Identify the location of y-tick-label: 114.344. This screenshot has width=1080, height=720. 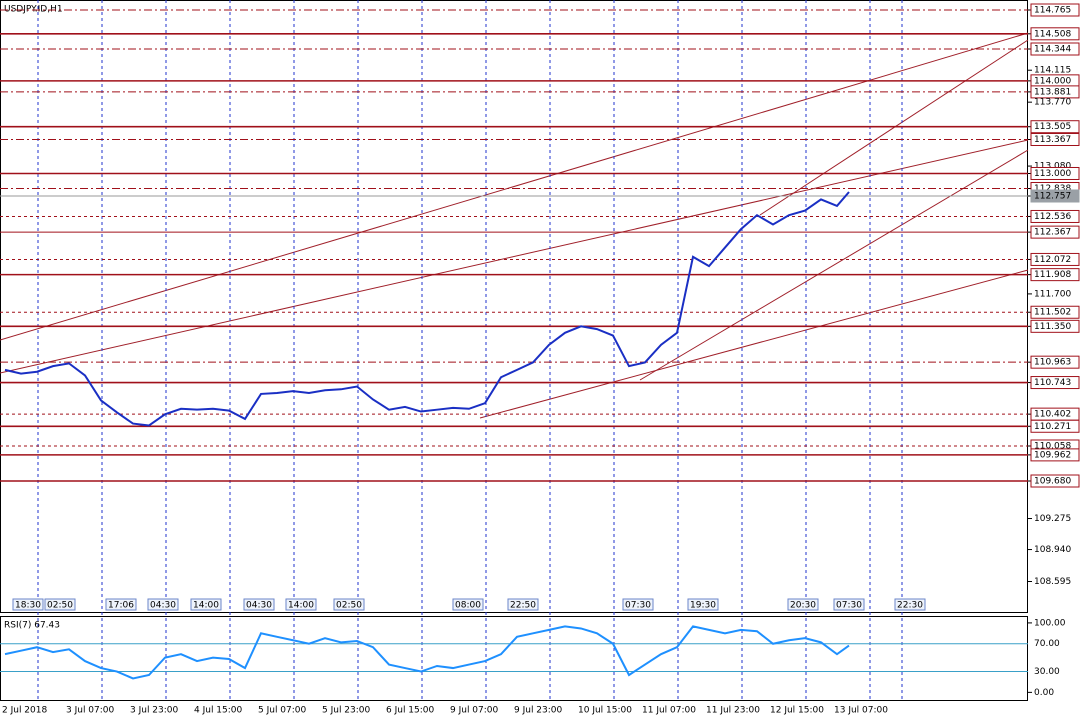
(1052, 49).